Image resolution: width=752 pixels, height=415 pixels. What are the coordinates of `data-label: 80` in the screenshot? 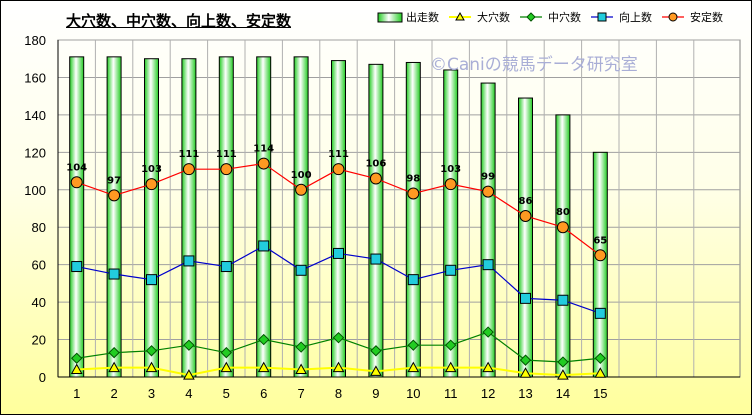 It's located at (563, 212).